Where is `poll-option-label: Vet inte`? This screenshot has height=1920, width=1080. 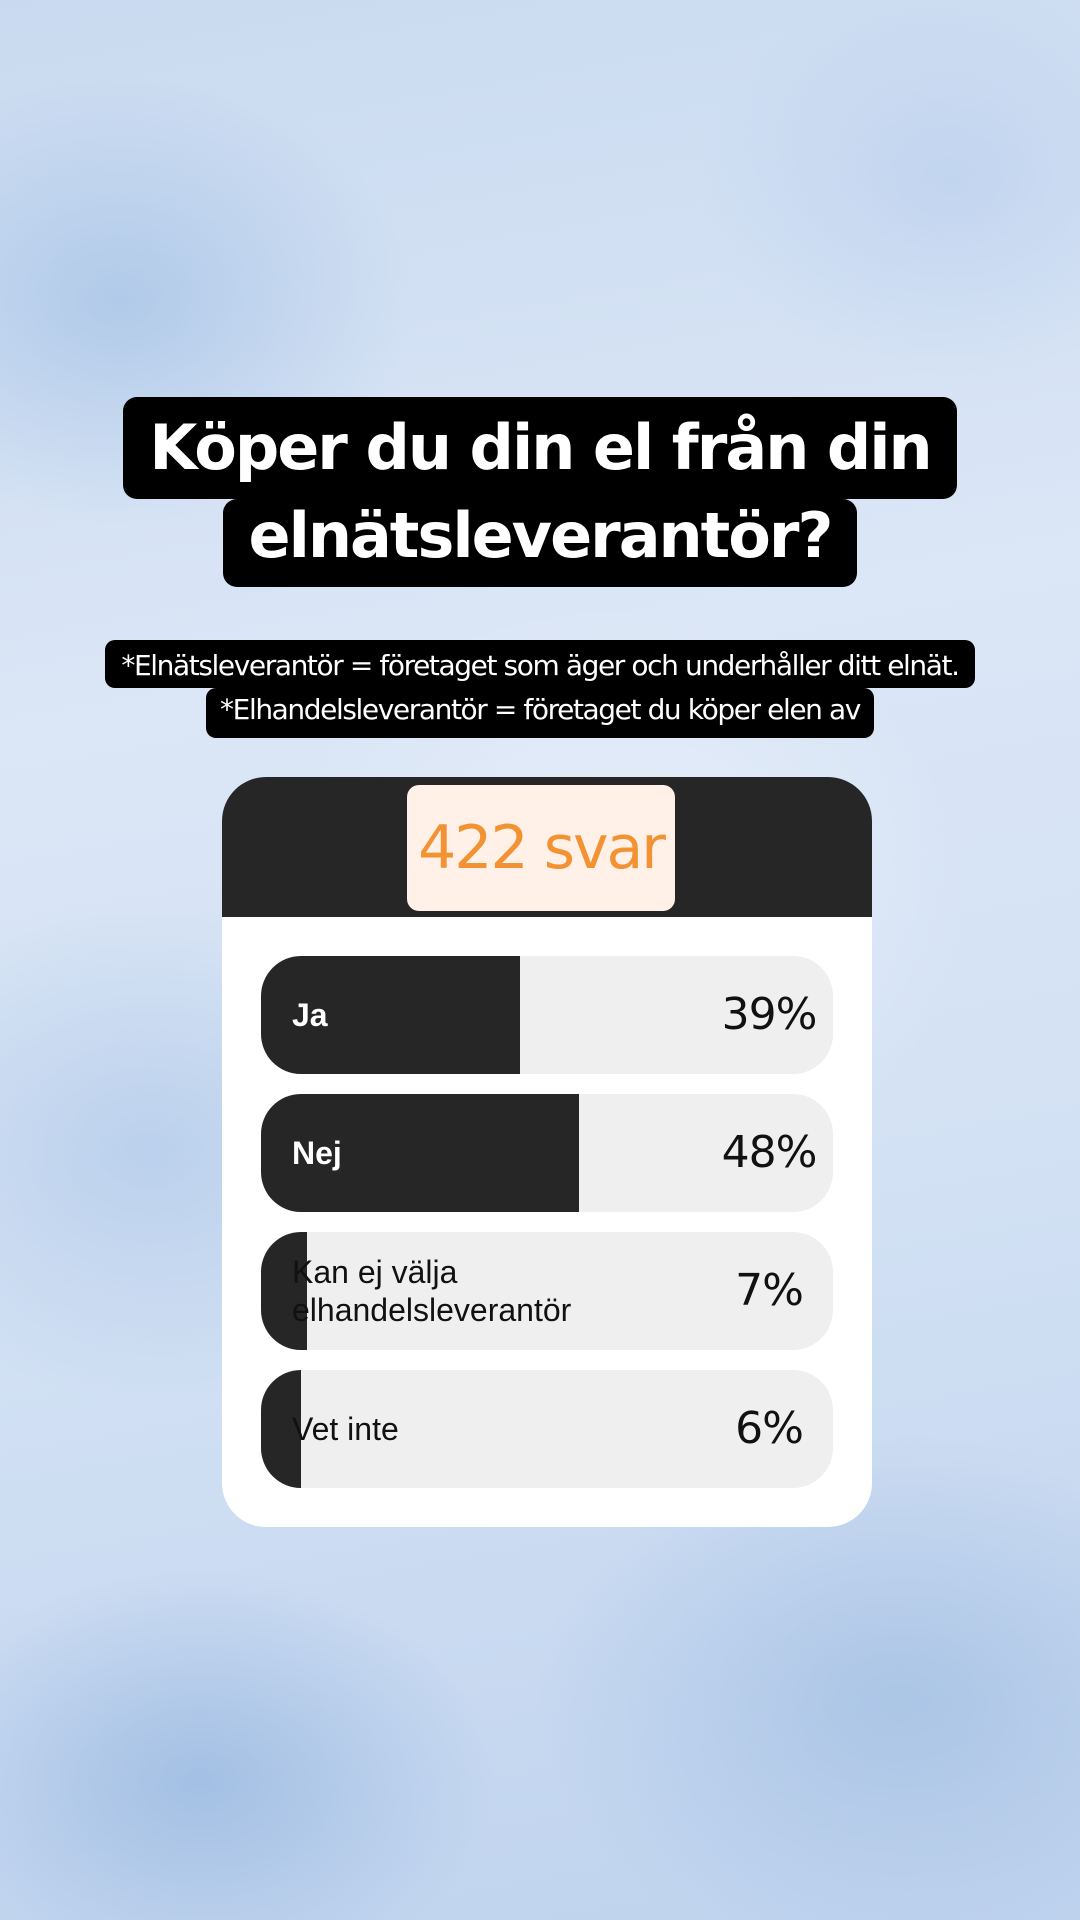
poll-option-label: Vet inte is located at coordinates (345, 1429).